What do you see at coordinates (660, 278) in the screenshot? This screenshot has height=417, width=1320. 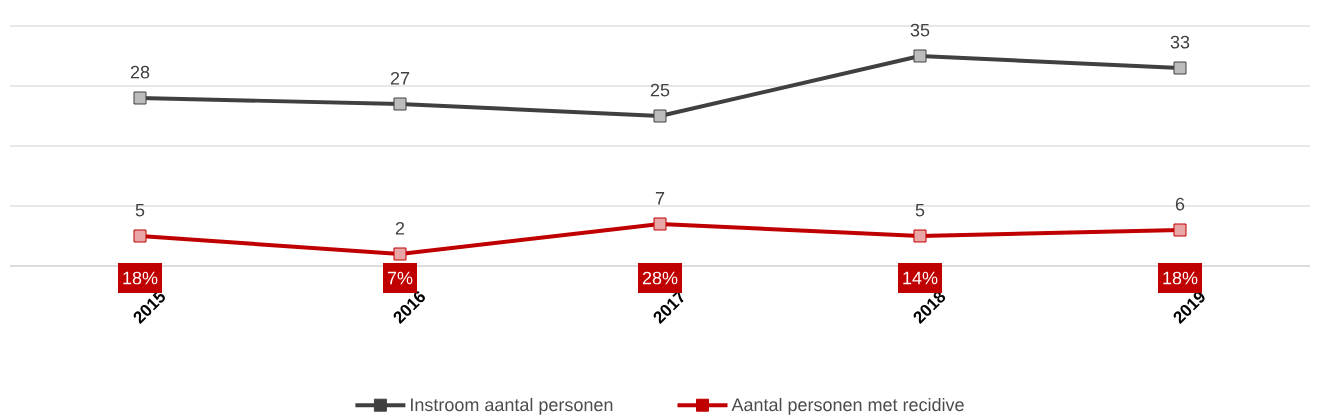 I see `text: 28%` at bounding box center [660, 278].